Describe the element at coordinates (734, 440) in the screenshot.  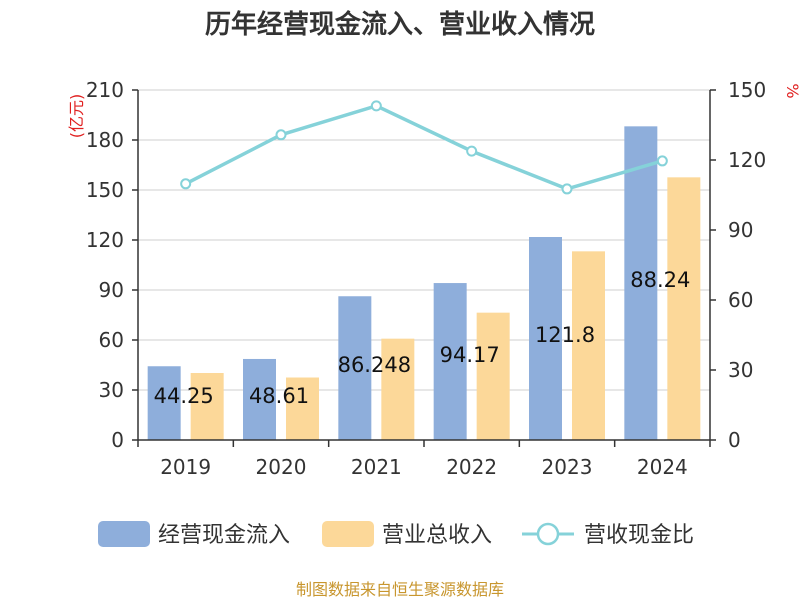
I see `right-tick-label: 0` at that location.